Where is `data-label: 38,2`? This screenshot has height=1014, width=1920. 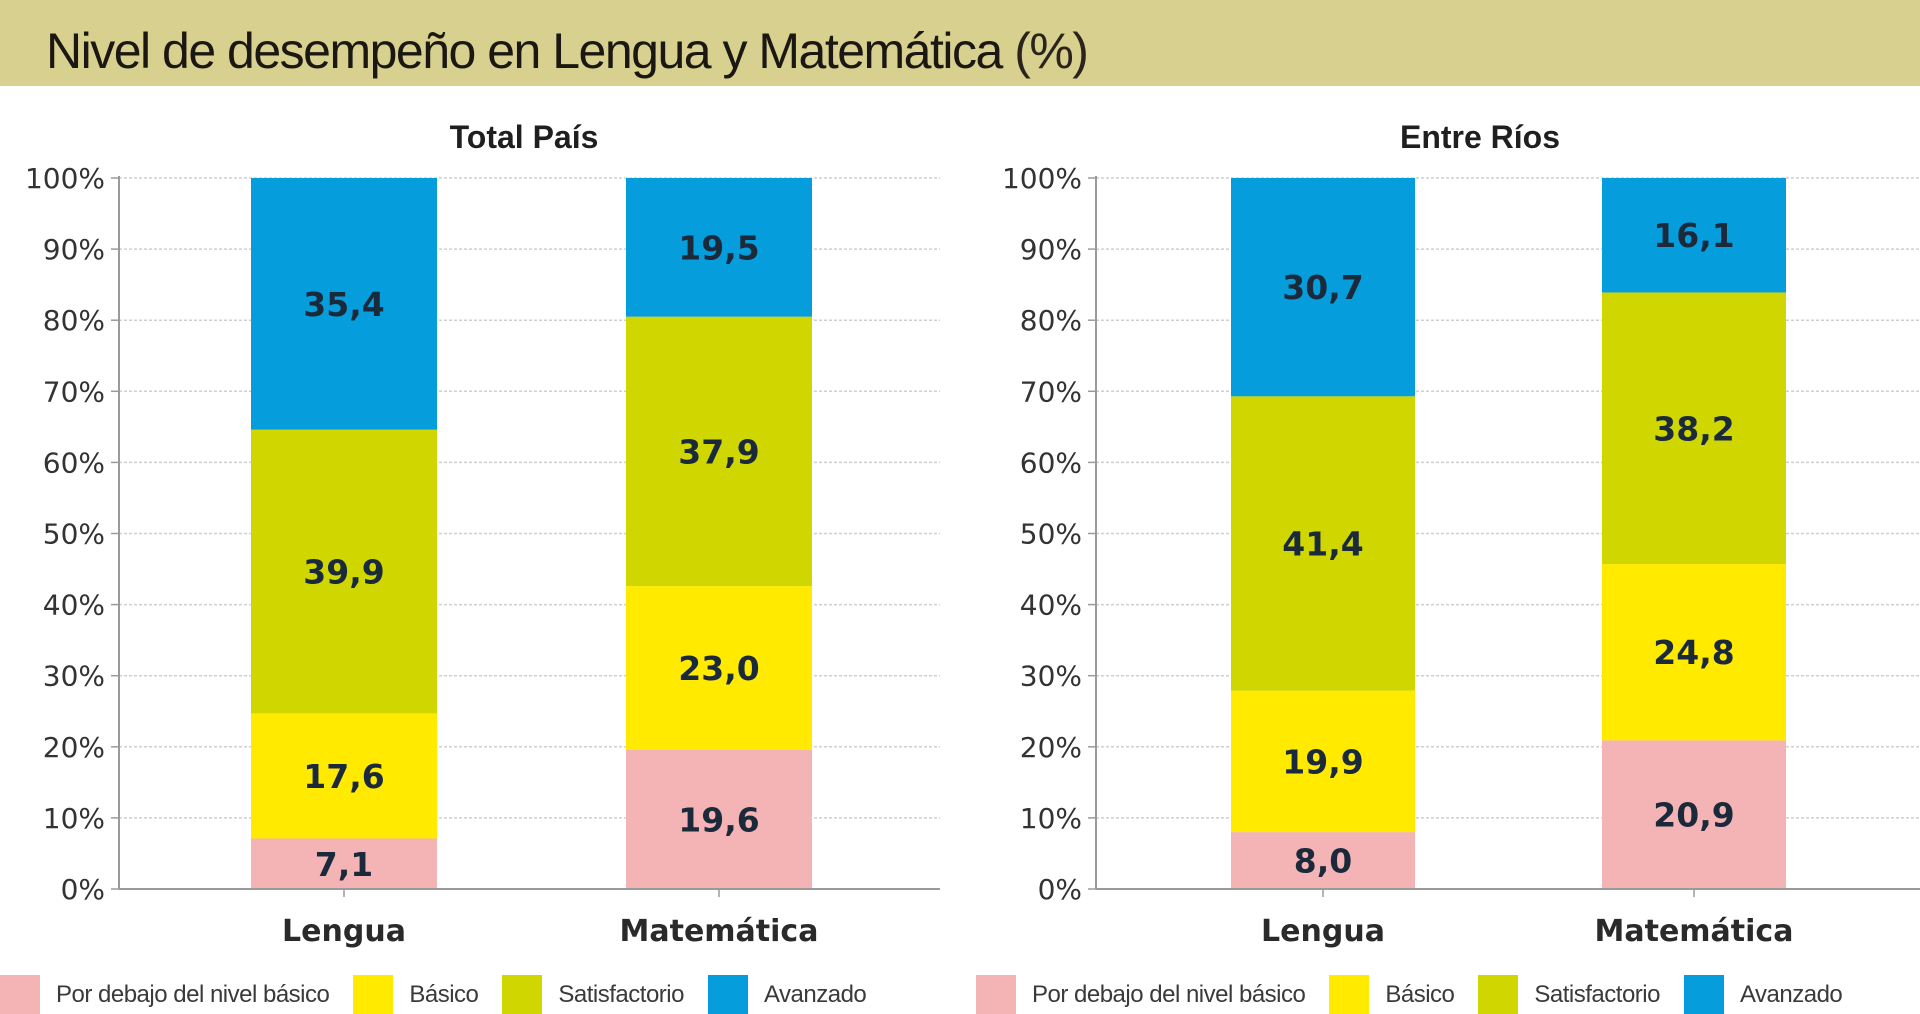 data-label: 38,2 is located at coordinates (1693, 428).